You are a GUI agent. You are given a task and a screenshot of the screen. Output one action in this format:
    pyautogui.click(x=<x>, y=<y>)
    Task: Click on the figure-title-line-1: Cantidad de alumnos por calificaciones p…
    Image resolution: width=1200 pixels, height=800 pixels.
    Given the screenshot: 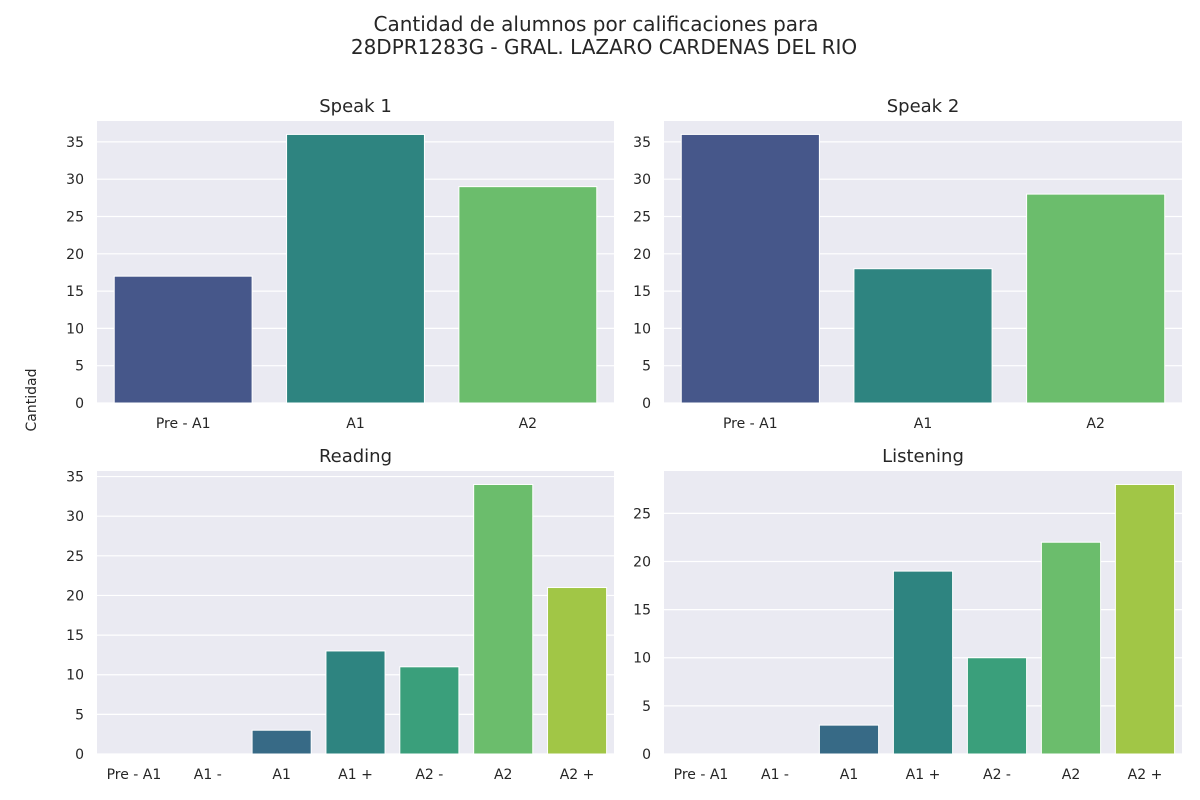 What is the action you would take?
    pyautogui.click(x=595, y=24)
    